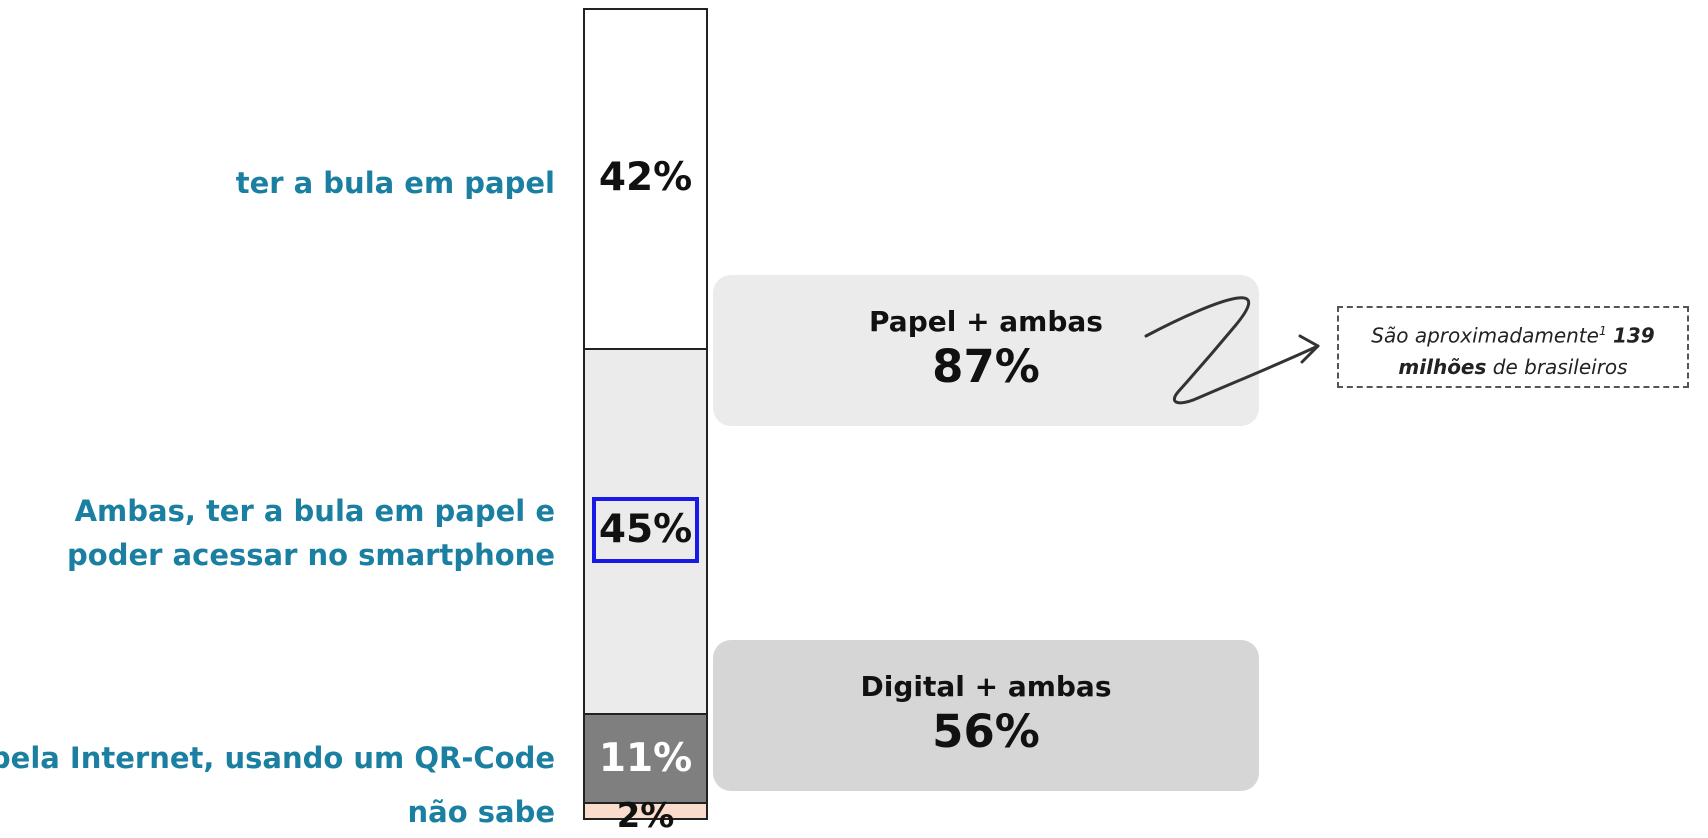  What do you see at coordinates (986, 321) in the screenshot?
I see `group-paper-label: Papel + ambas` at bounding box center [986, 321].